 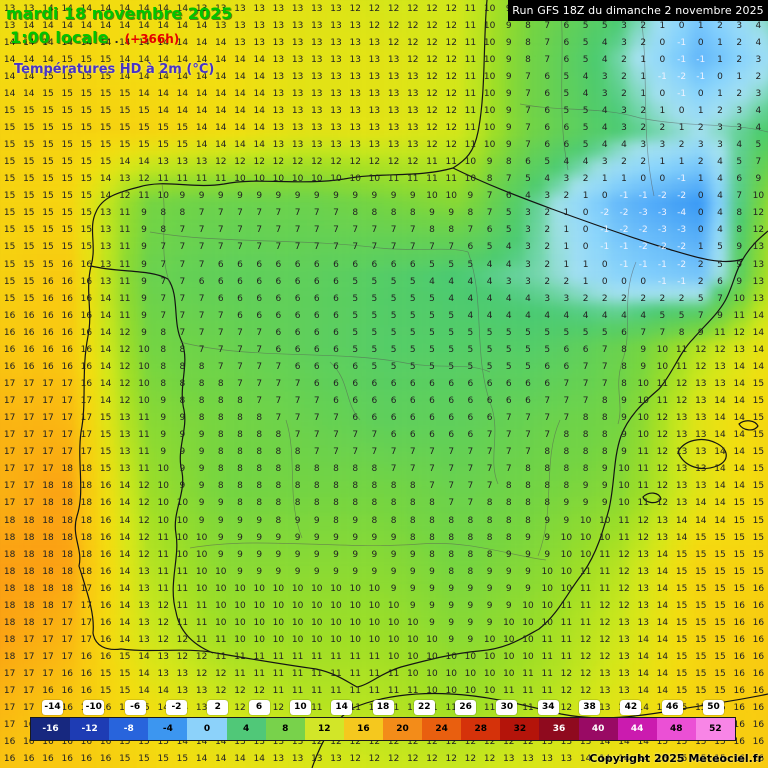 I want to click on temp-value: -1, so click(x=624, y=247).